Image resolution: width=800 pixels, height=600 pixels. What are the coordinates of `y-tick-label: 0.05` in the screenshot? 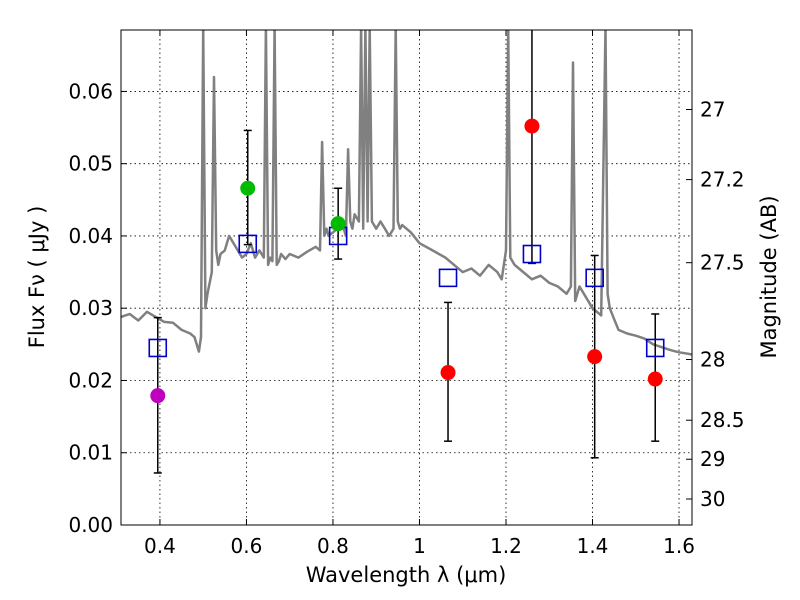 It's located at (90, 164).